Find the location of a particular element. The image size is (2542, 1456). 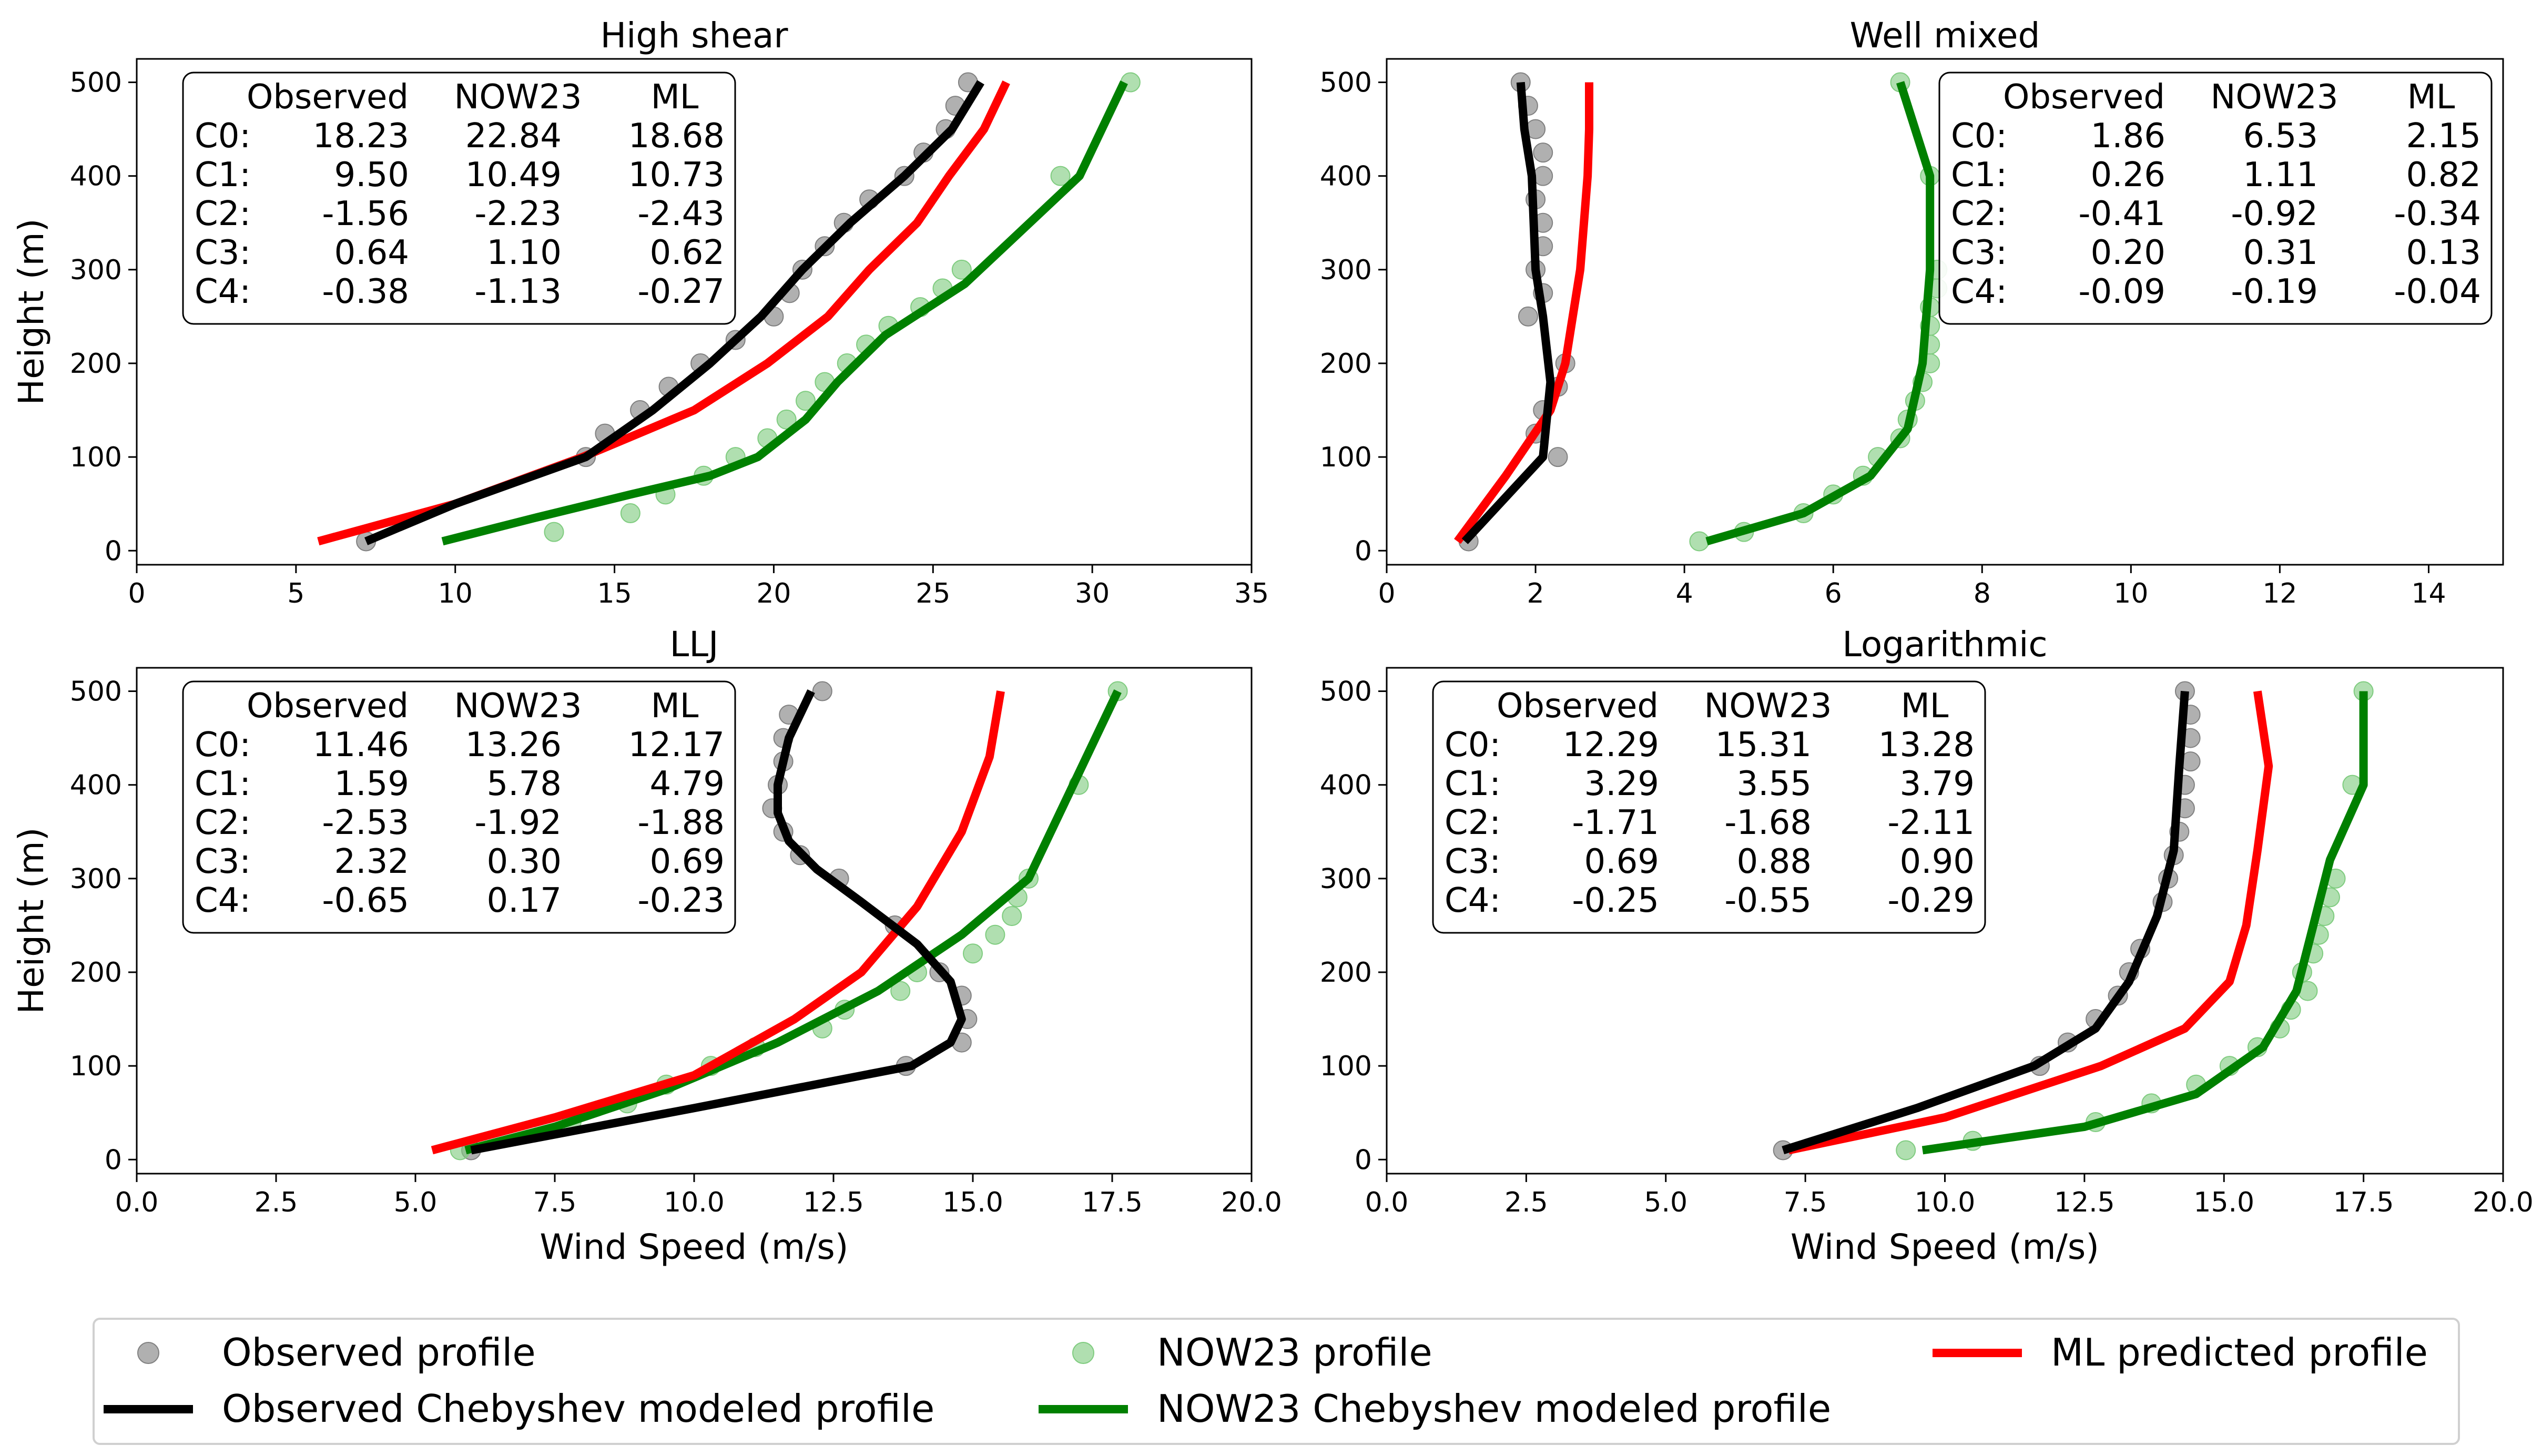

coefficient-value: 12.29 is located at coordinates (1611, 745).